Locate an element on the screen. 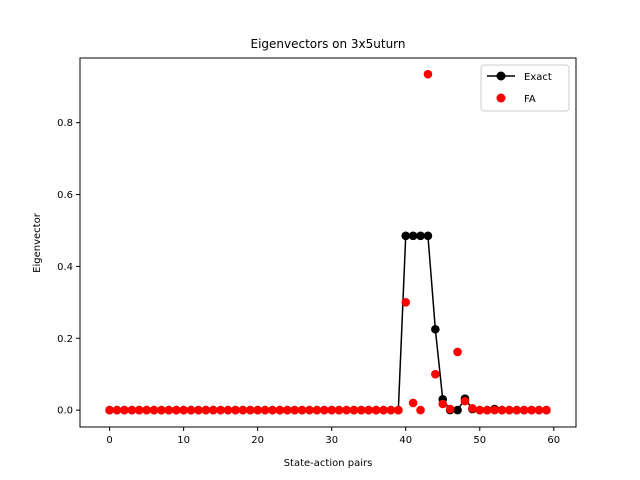 The width and height of the screenshot is (640, 480). x-tick-label: 20 is located at coordinates (257, 440).